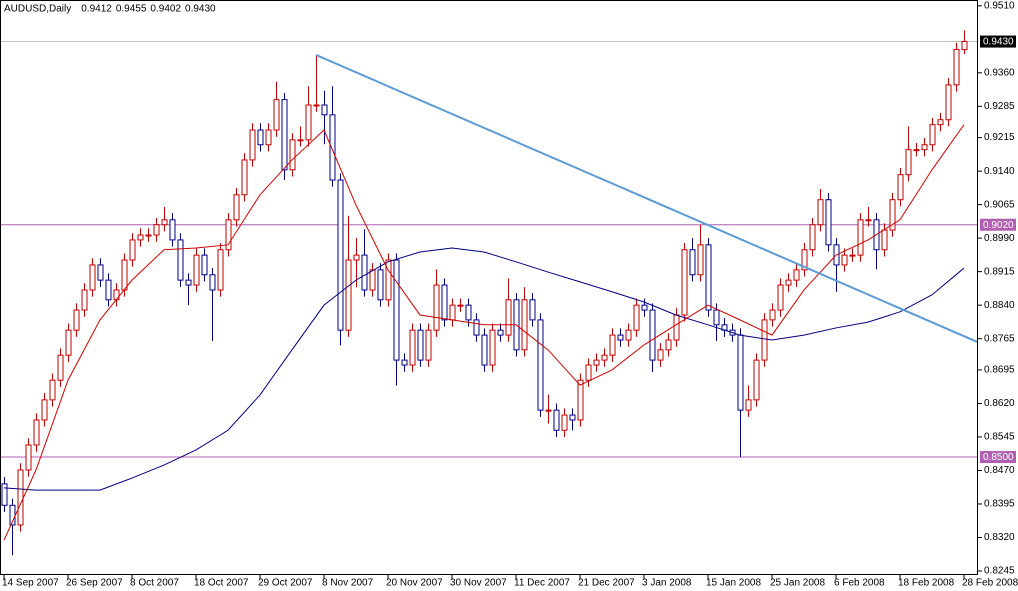 Image resolution: width=1018 pixels, height=591 pixels. Describe the element at coordinates (30, 583) in the screenshot. I see `x-tick-label: 14 Sep 2007` at that location.